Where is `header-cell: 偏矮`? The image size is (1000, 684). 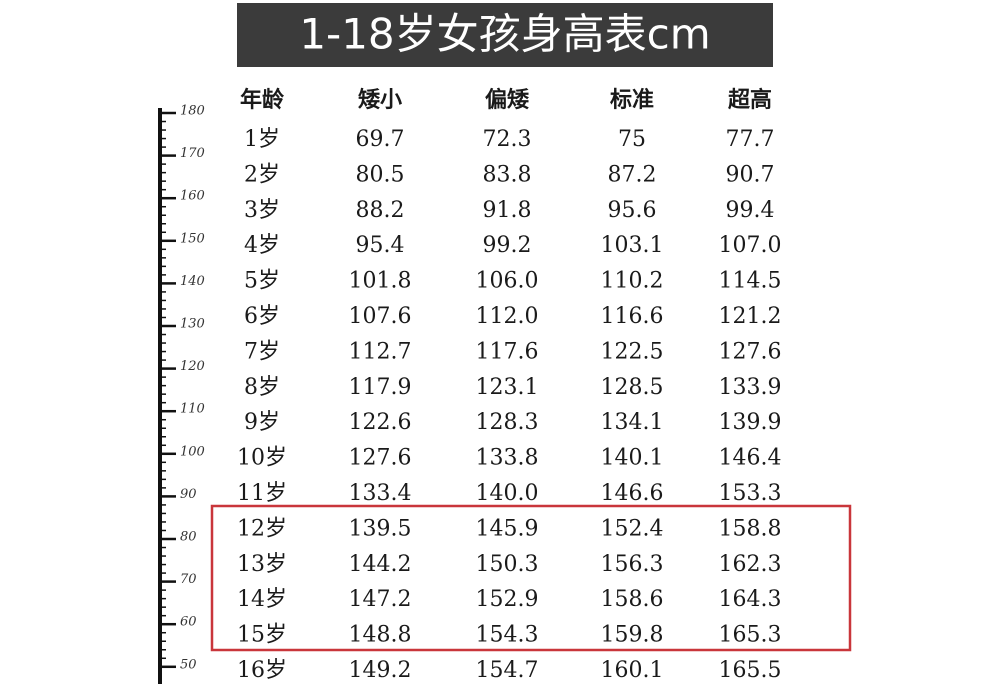 header-cell: 偏矮 is located at coordinates (507, 100).